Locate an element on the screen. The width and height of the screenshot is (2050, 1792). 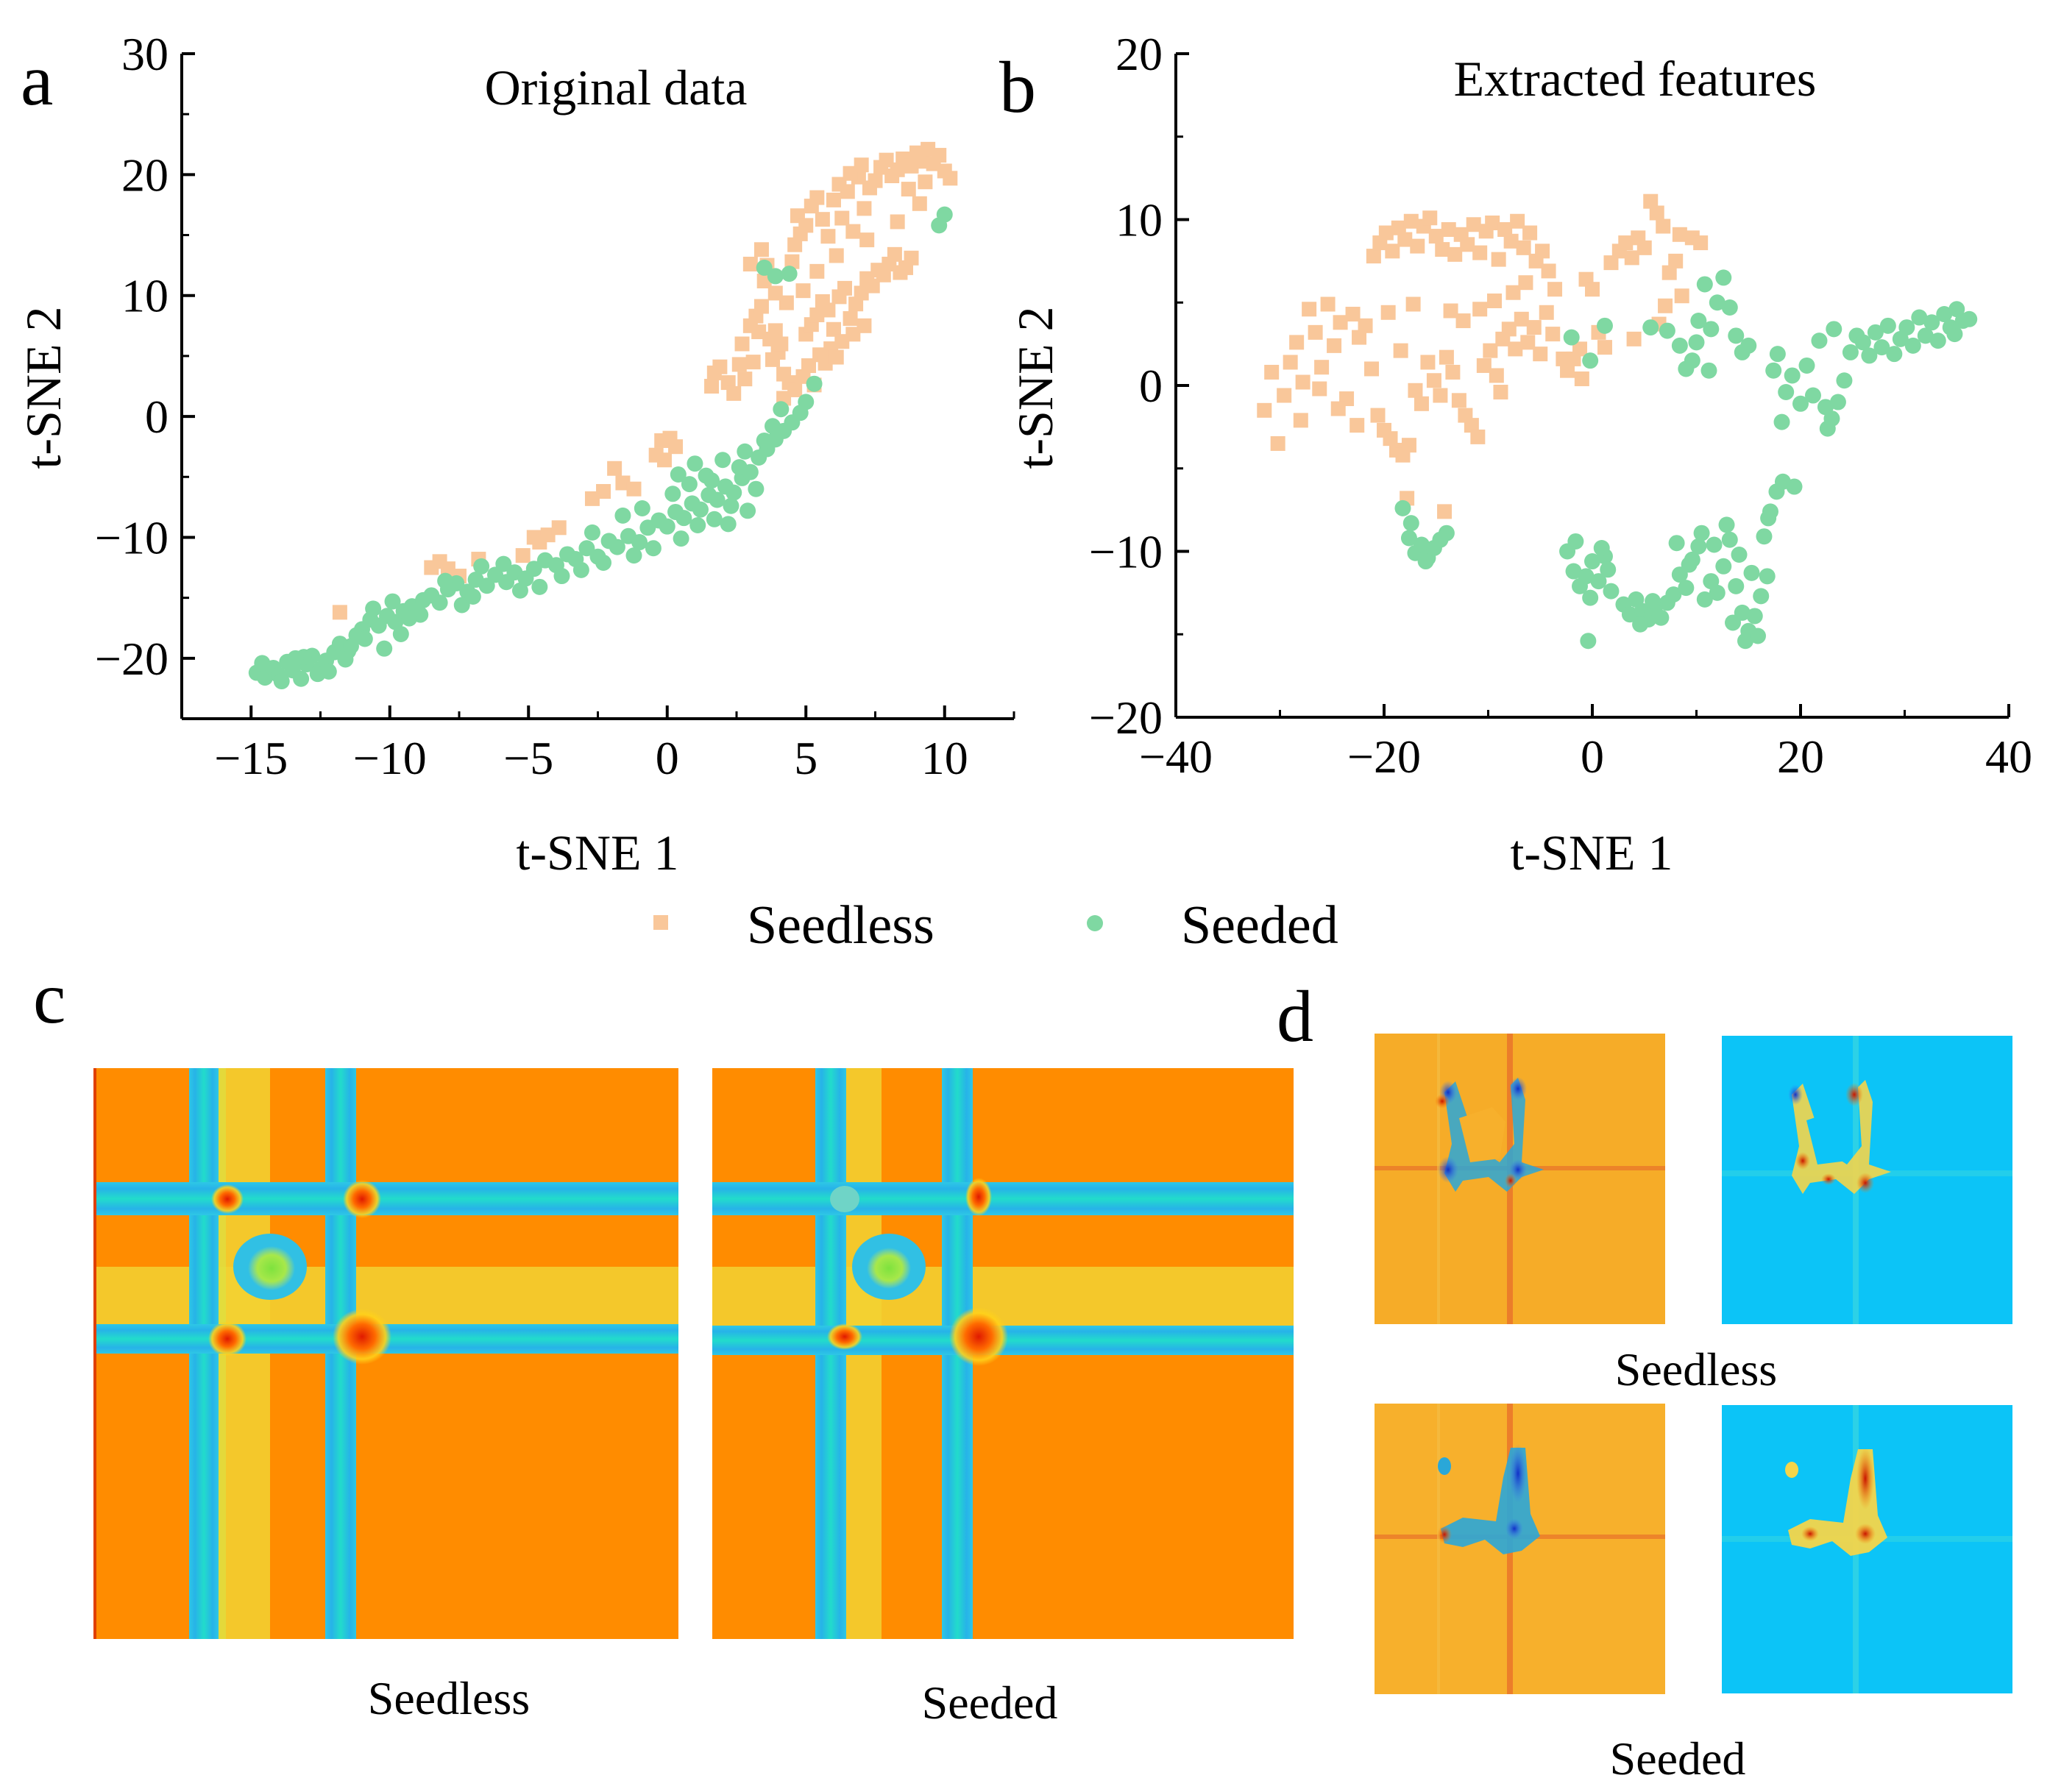
panel-label-d: d is located at coordinates (1295, 1016).